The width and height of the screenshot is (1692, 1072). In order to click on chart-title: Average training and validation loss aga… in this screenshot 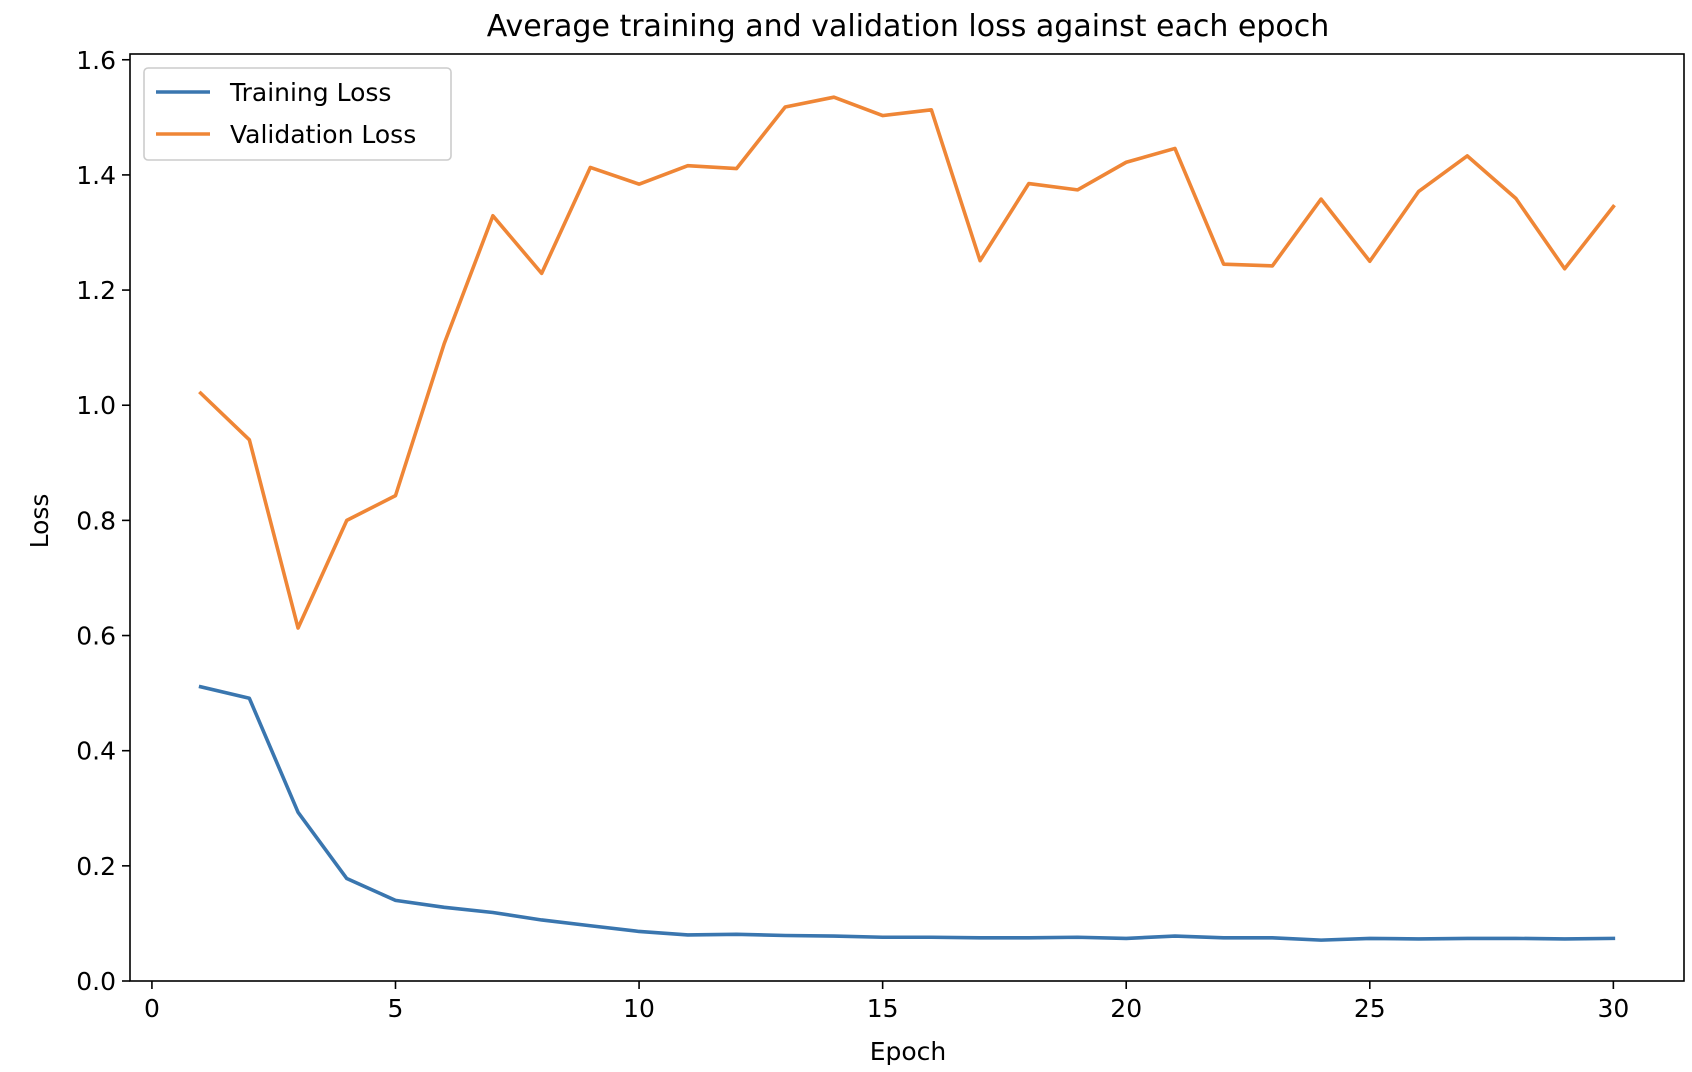, I will do `click(908, 26)`.